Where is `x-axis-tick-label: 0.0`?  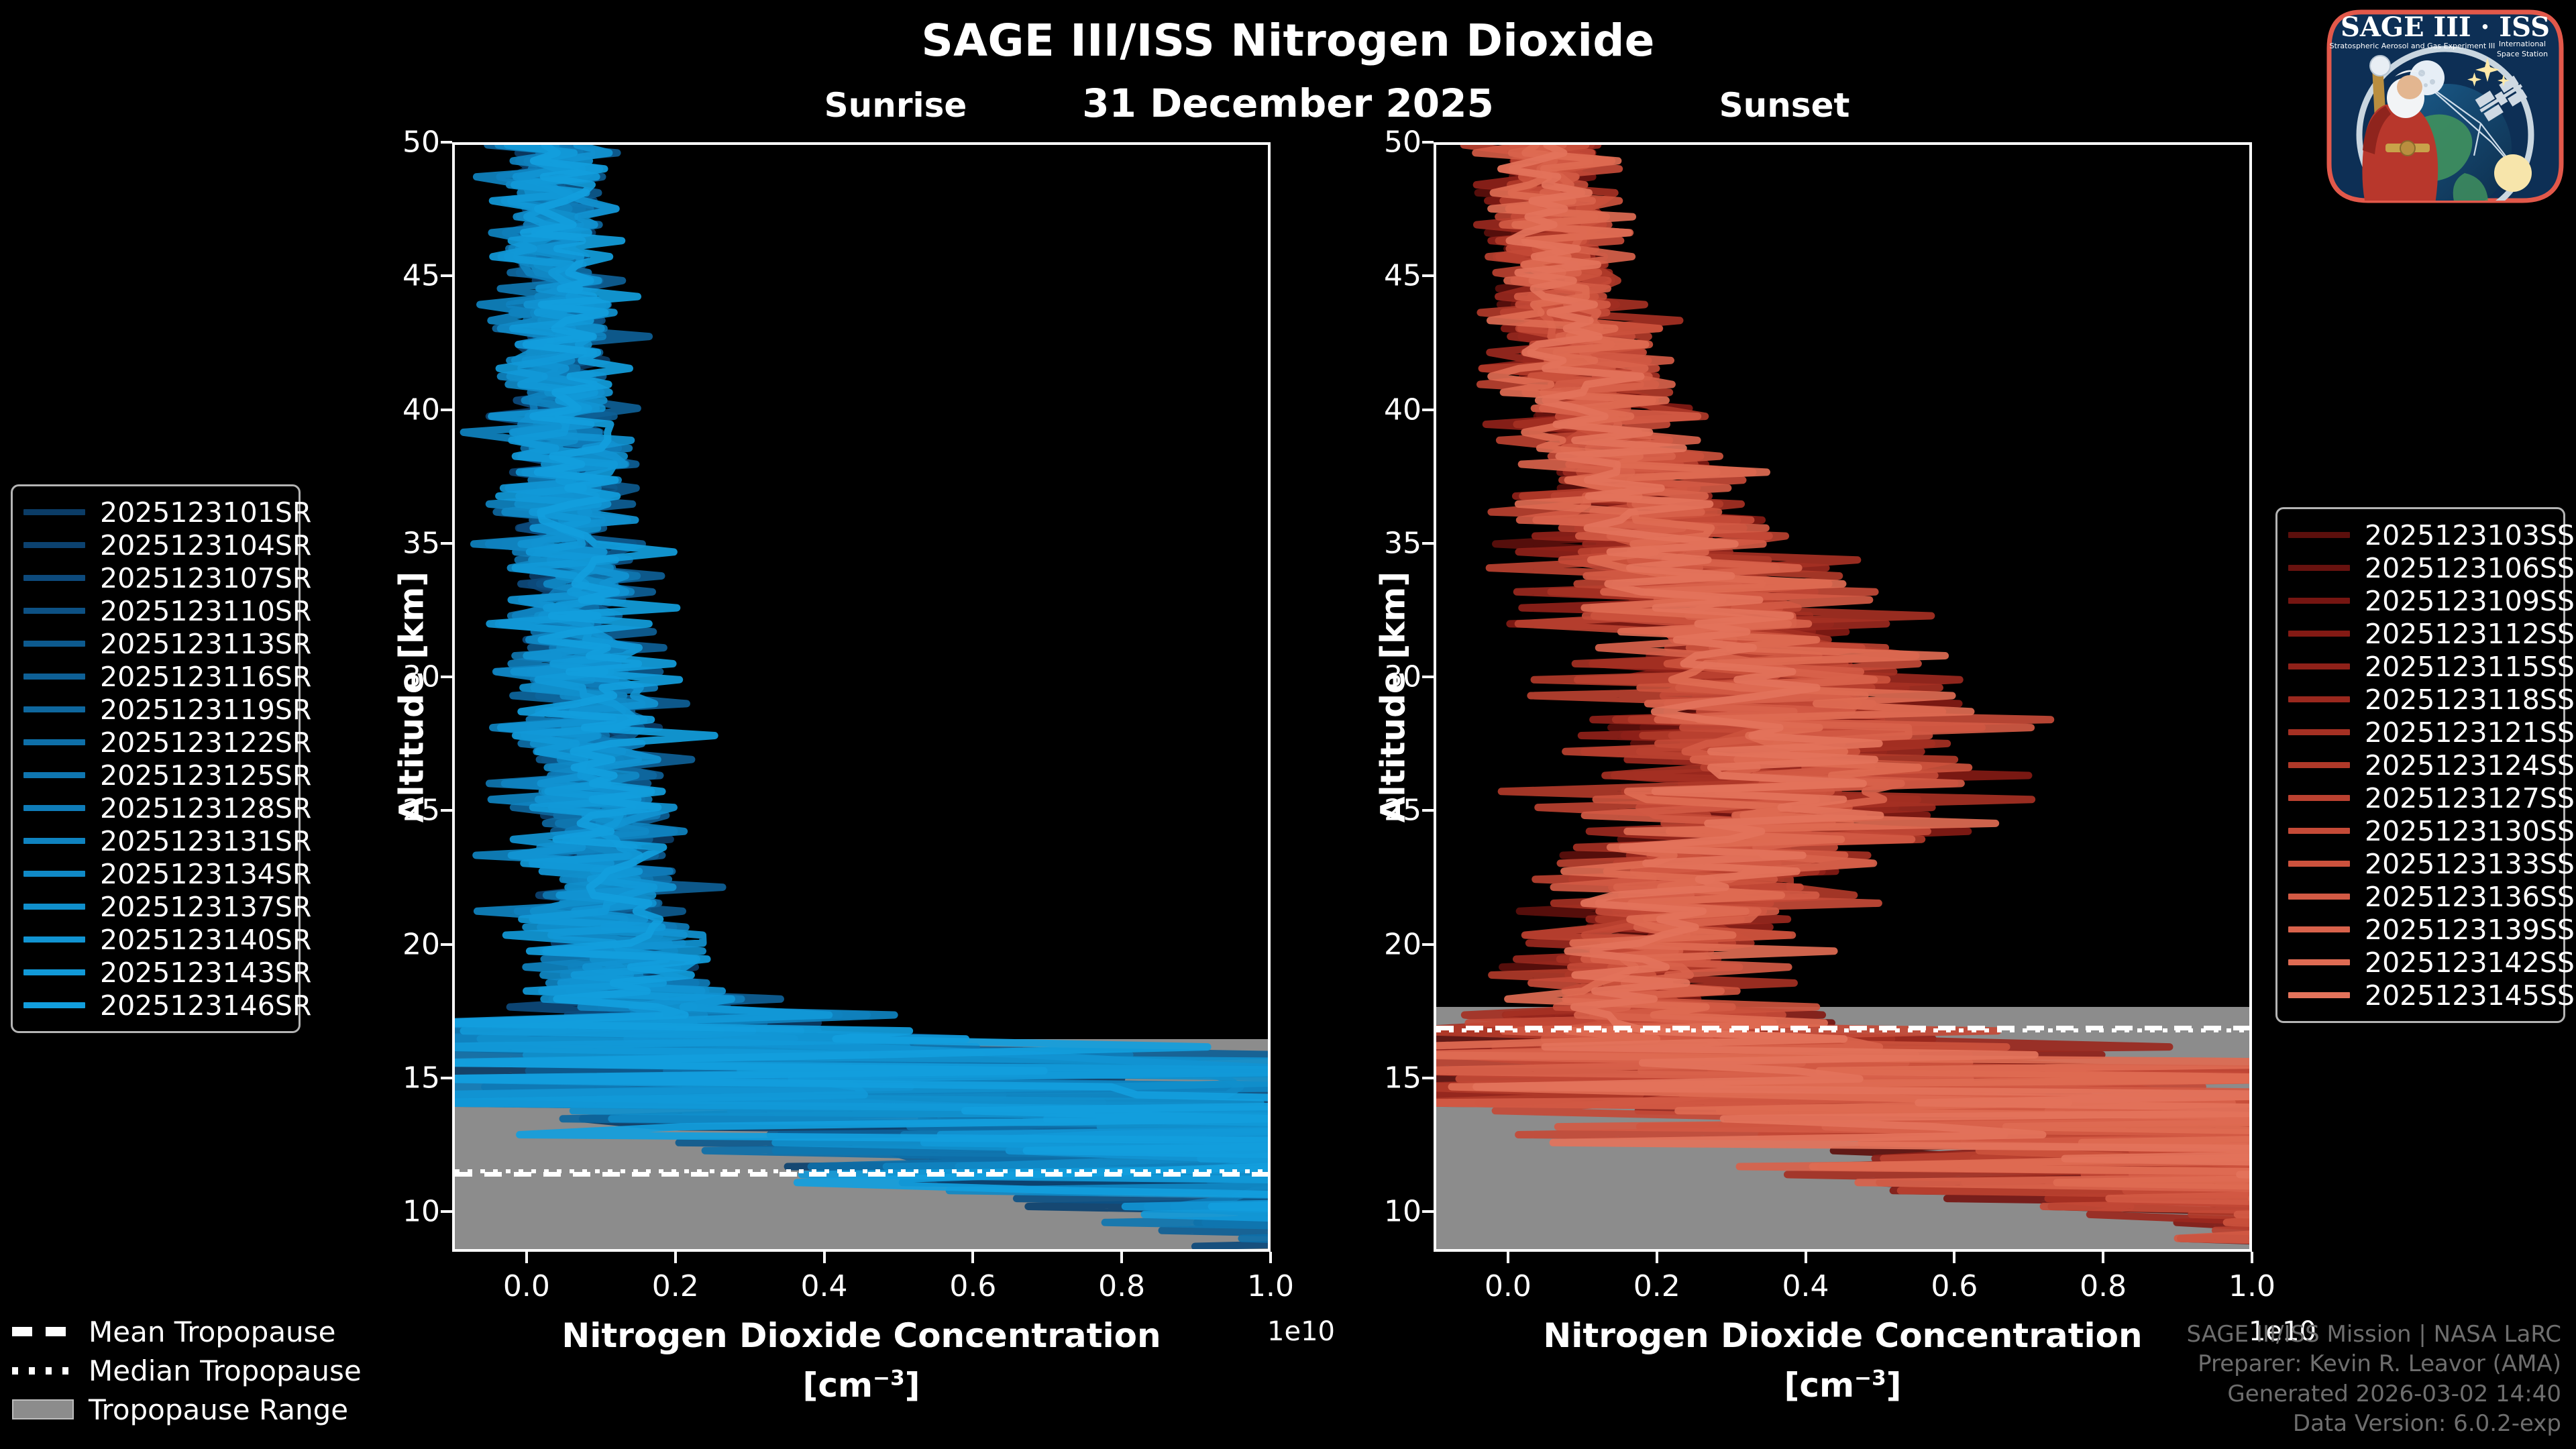 x-axis-tick-label: 0.0 is located at coordinates (1508, 1286).